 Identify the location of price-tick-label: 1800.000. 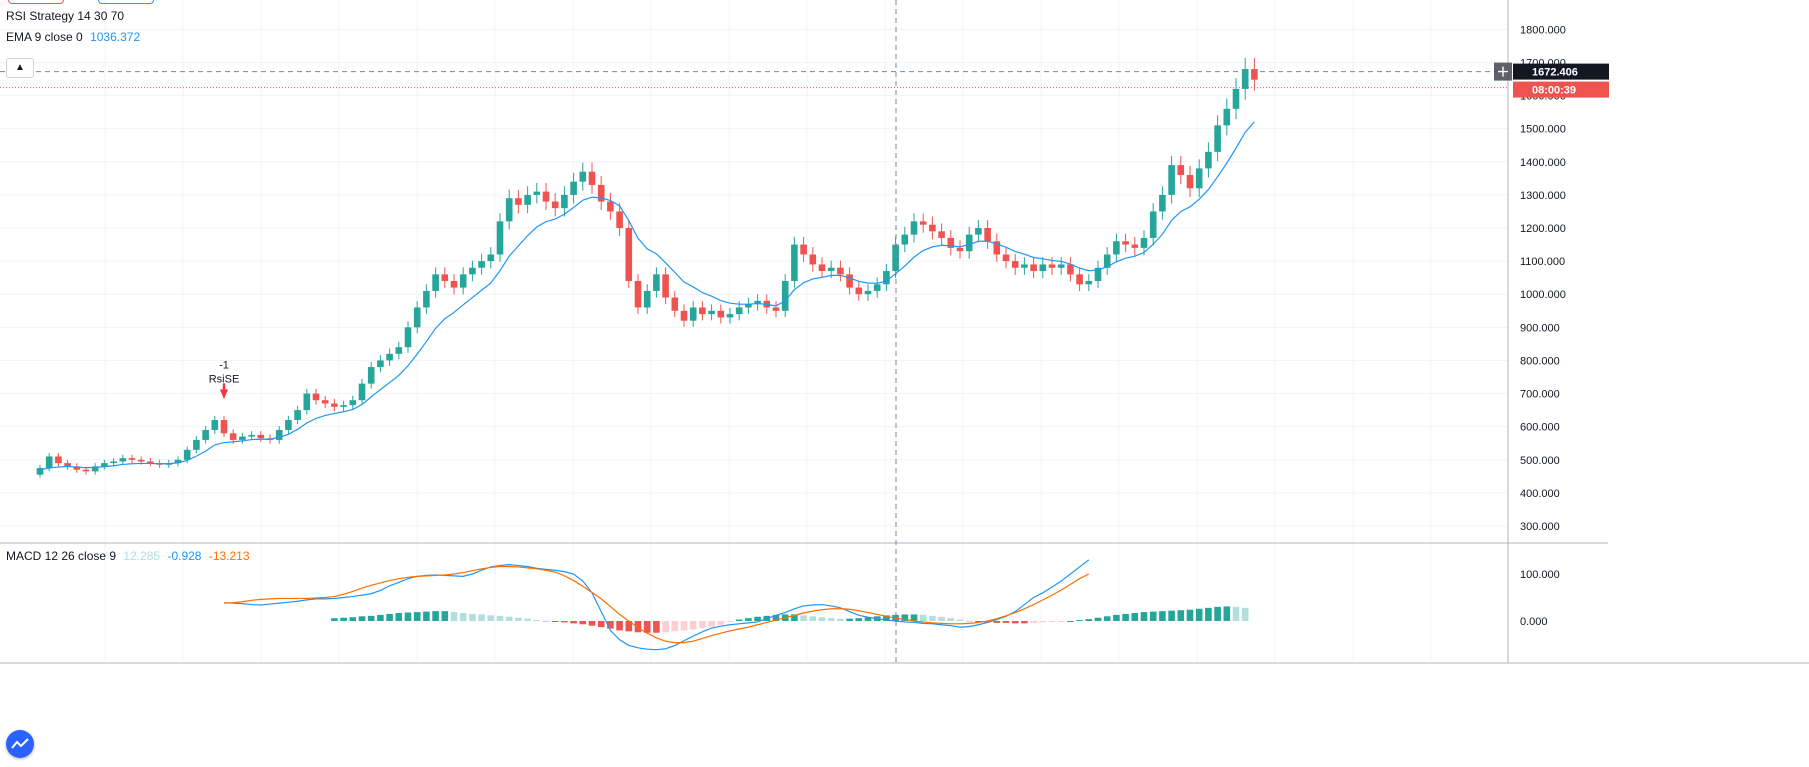
(1543, 30).